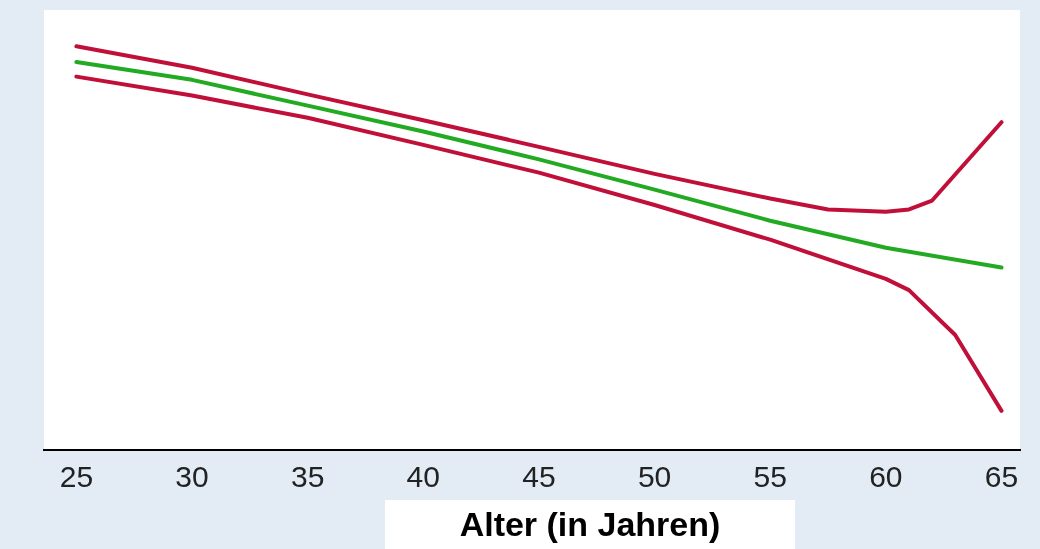  What do you see at coordinates (590, 524) in the screenshot?
I see `x-axis-title: Alter (in Jahren)` at bounding box center [590, 524].